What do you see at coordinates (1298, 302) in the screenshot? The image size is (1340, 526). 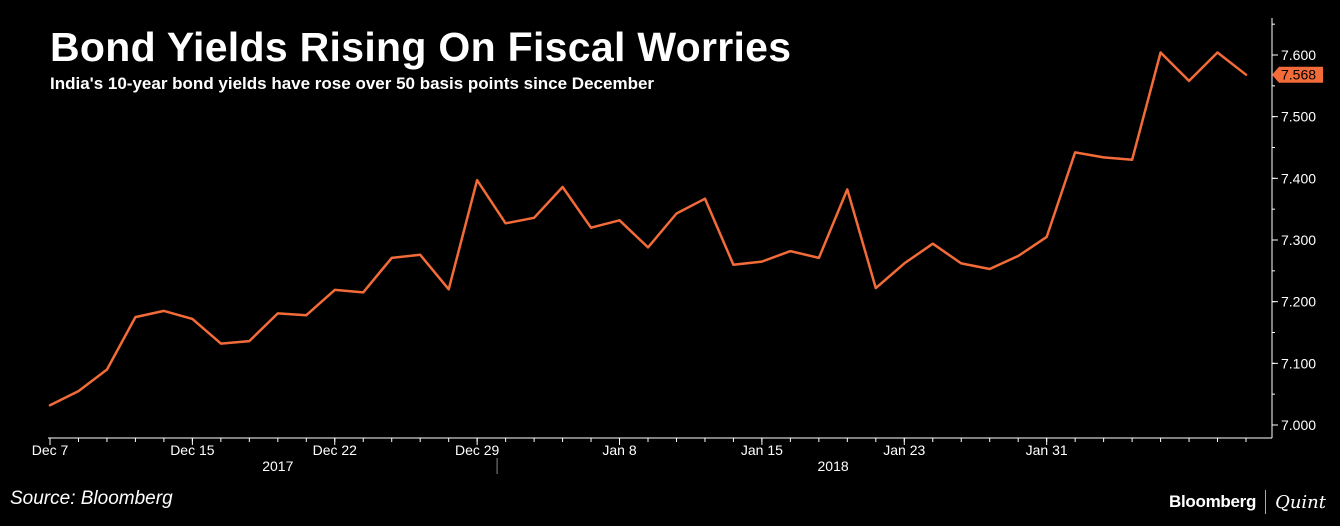 I see `y-tick-label: 7.200` at bounding box center [1298, 302].